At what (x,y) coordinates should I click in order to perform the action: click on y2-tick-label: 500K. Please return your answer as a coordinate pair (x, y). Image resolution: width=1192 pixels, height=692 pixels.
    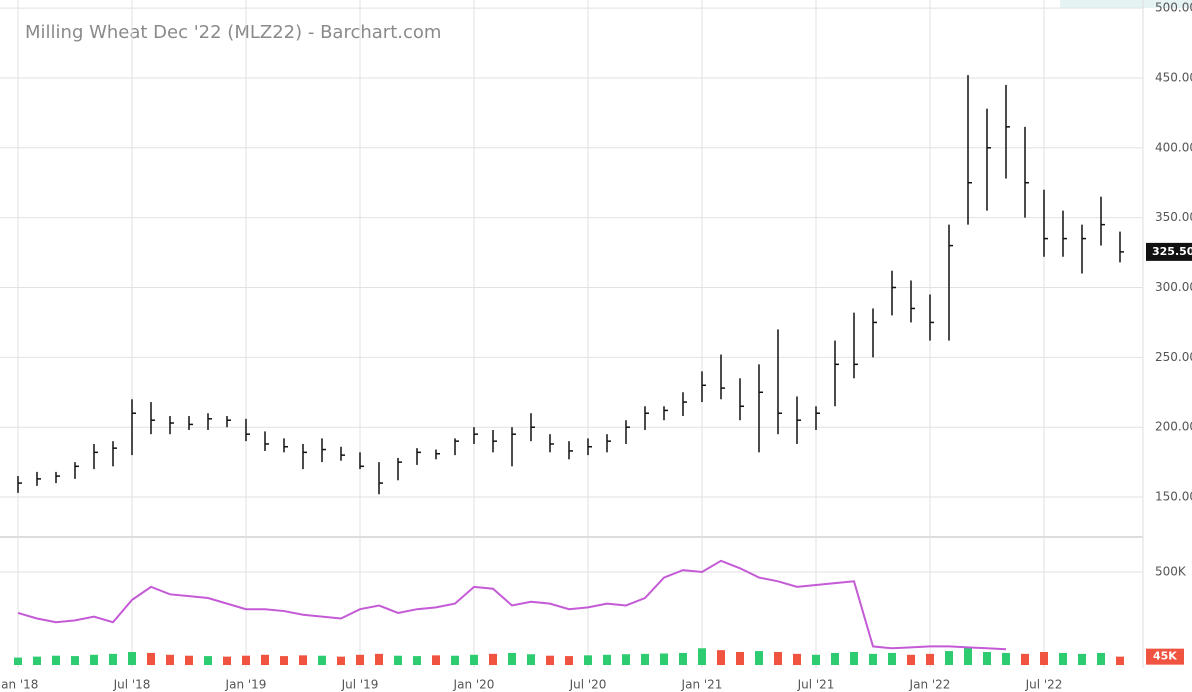
    Looking at the image, I should click on (1171, 571).